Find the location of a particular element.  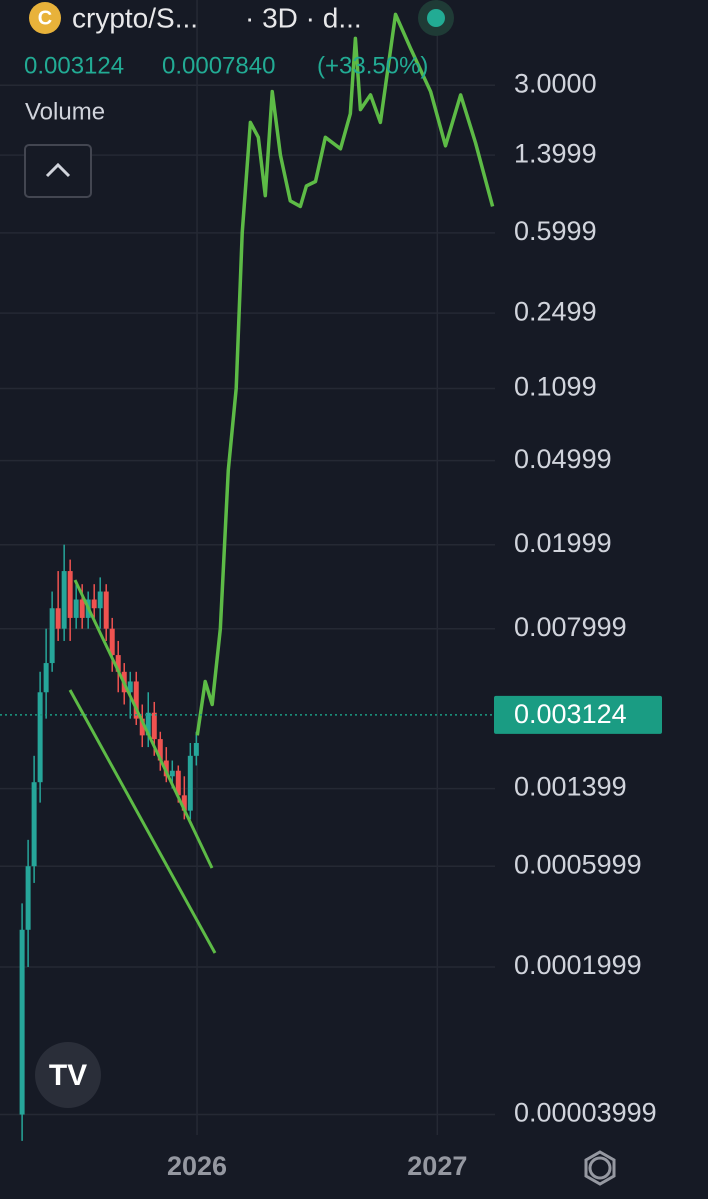

settings-icon-frame is located at coordinates (600, 1168).